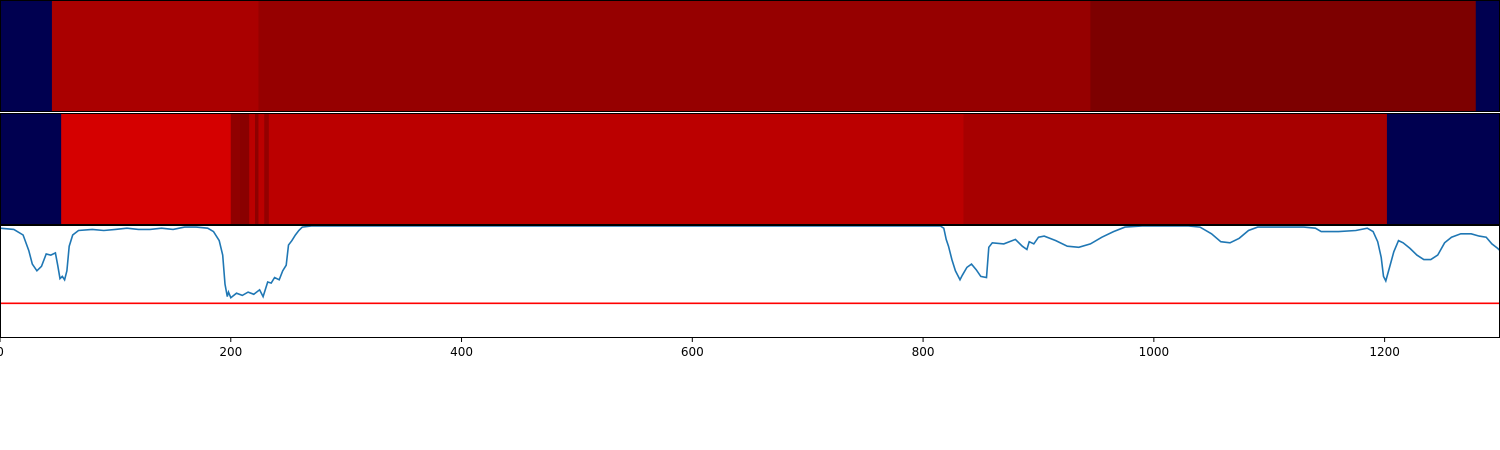 Image resolution: width=1500 pixels, height=450 pixels. I want to click on x-tick-label-6: 1200, so click(1384, 352).